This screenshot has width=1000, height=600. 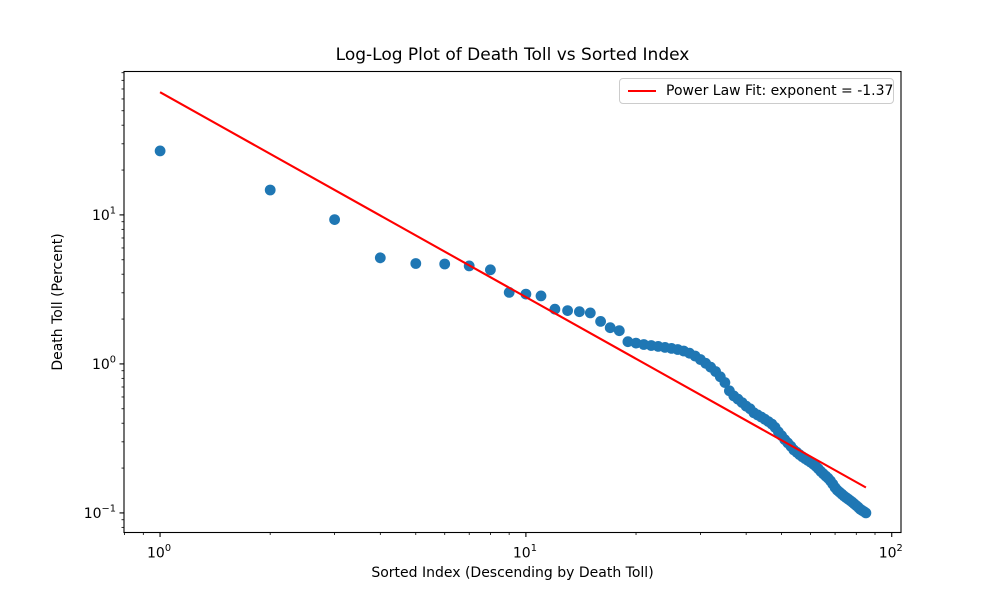 What do you see at coordinates (780, 91) in the screenshot?
I see `legend-label: Power Law Fit: exponent = -1.37` at bounding box center [780, 91].